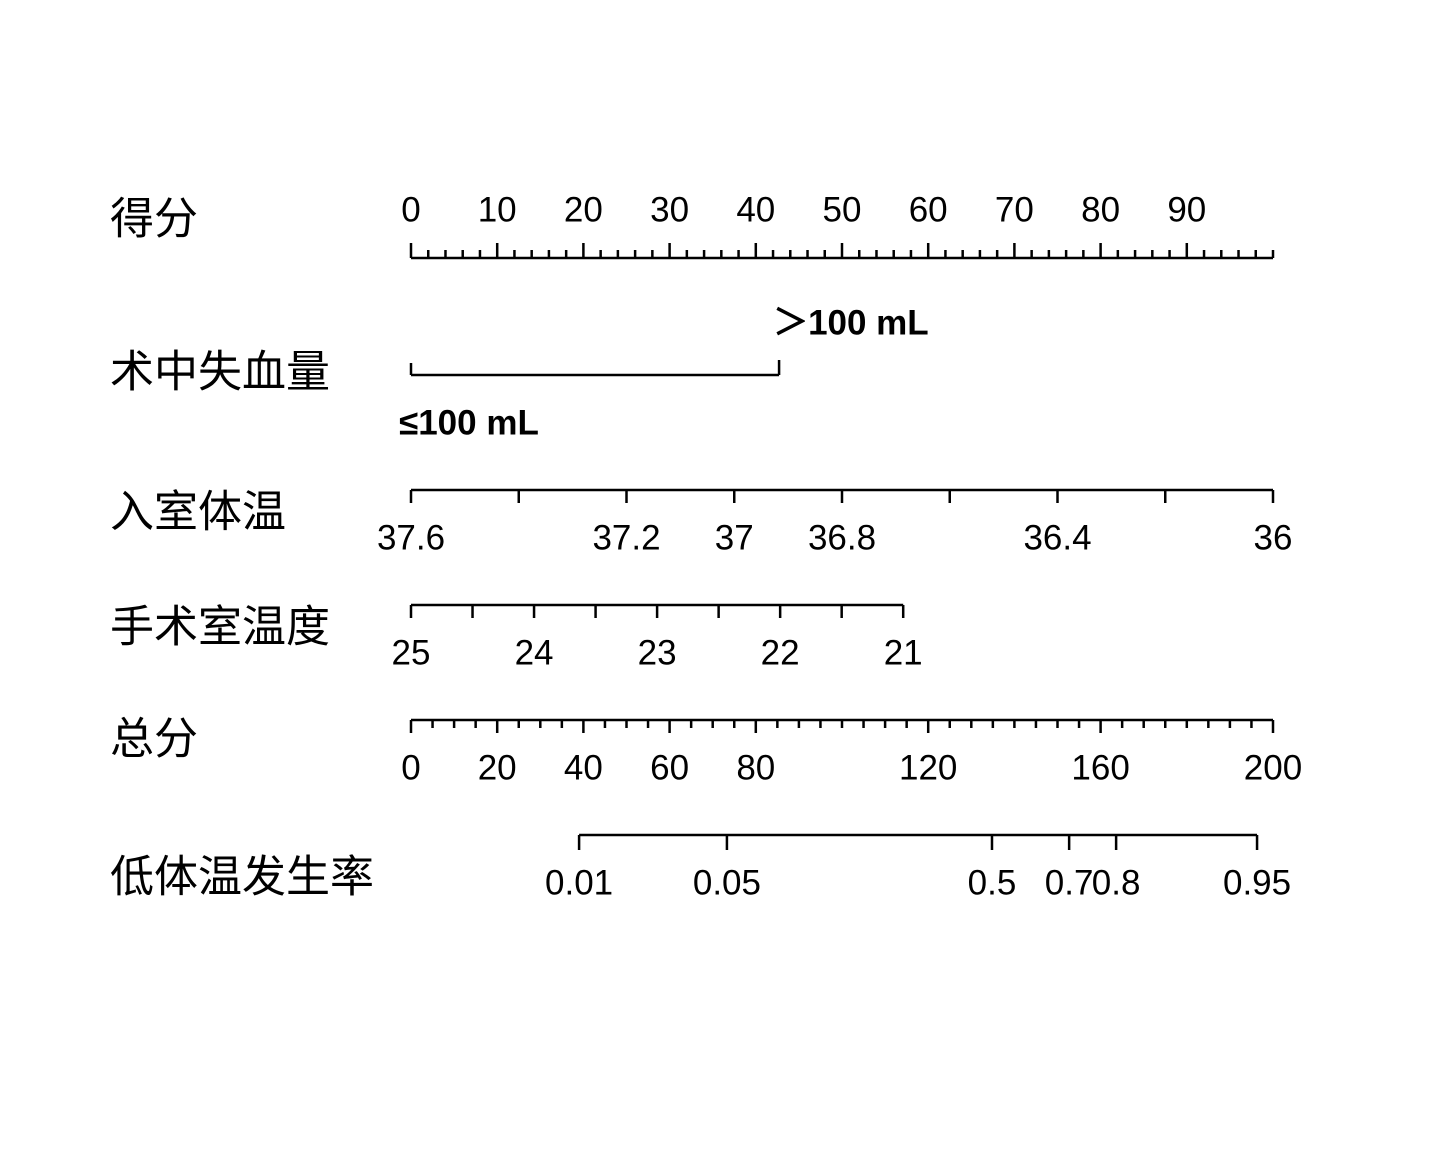  I want to click on tick-label: 50, so click(842, 209).